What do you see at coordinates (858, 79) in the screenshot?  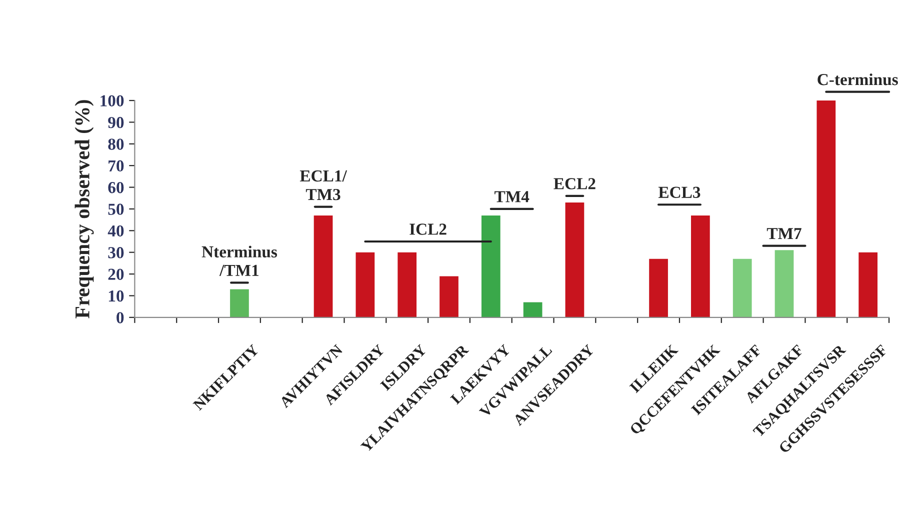 I see `text: C-terminus` at bounding box center [858, 79].